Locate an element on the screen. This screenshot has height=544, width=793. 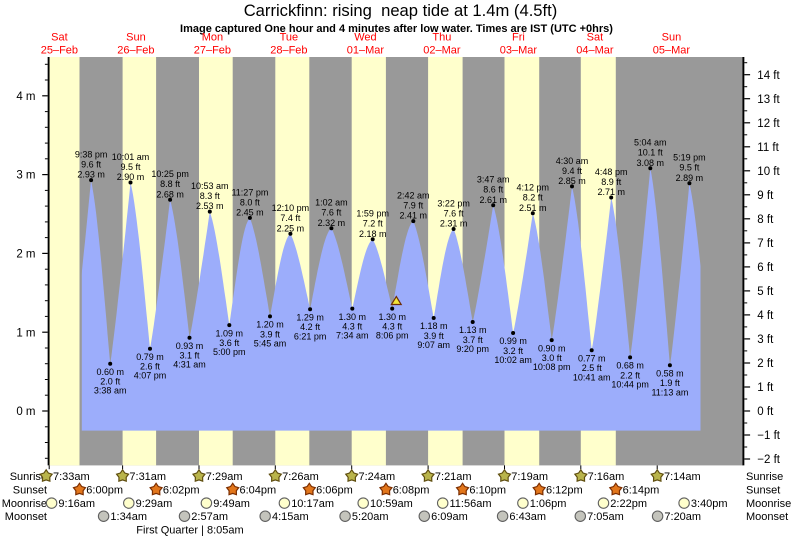
svg-text: 2.32 m is located at coordinates (332, 223).